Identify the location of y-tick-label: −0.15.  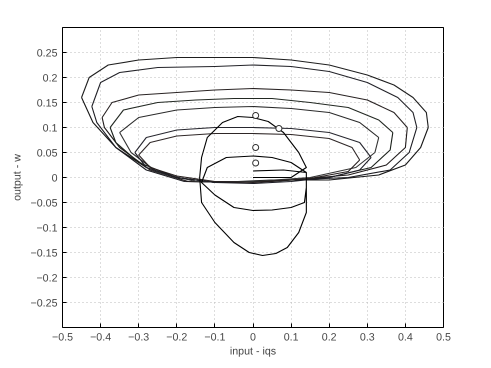
(44, 254).